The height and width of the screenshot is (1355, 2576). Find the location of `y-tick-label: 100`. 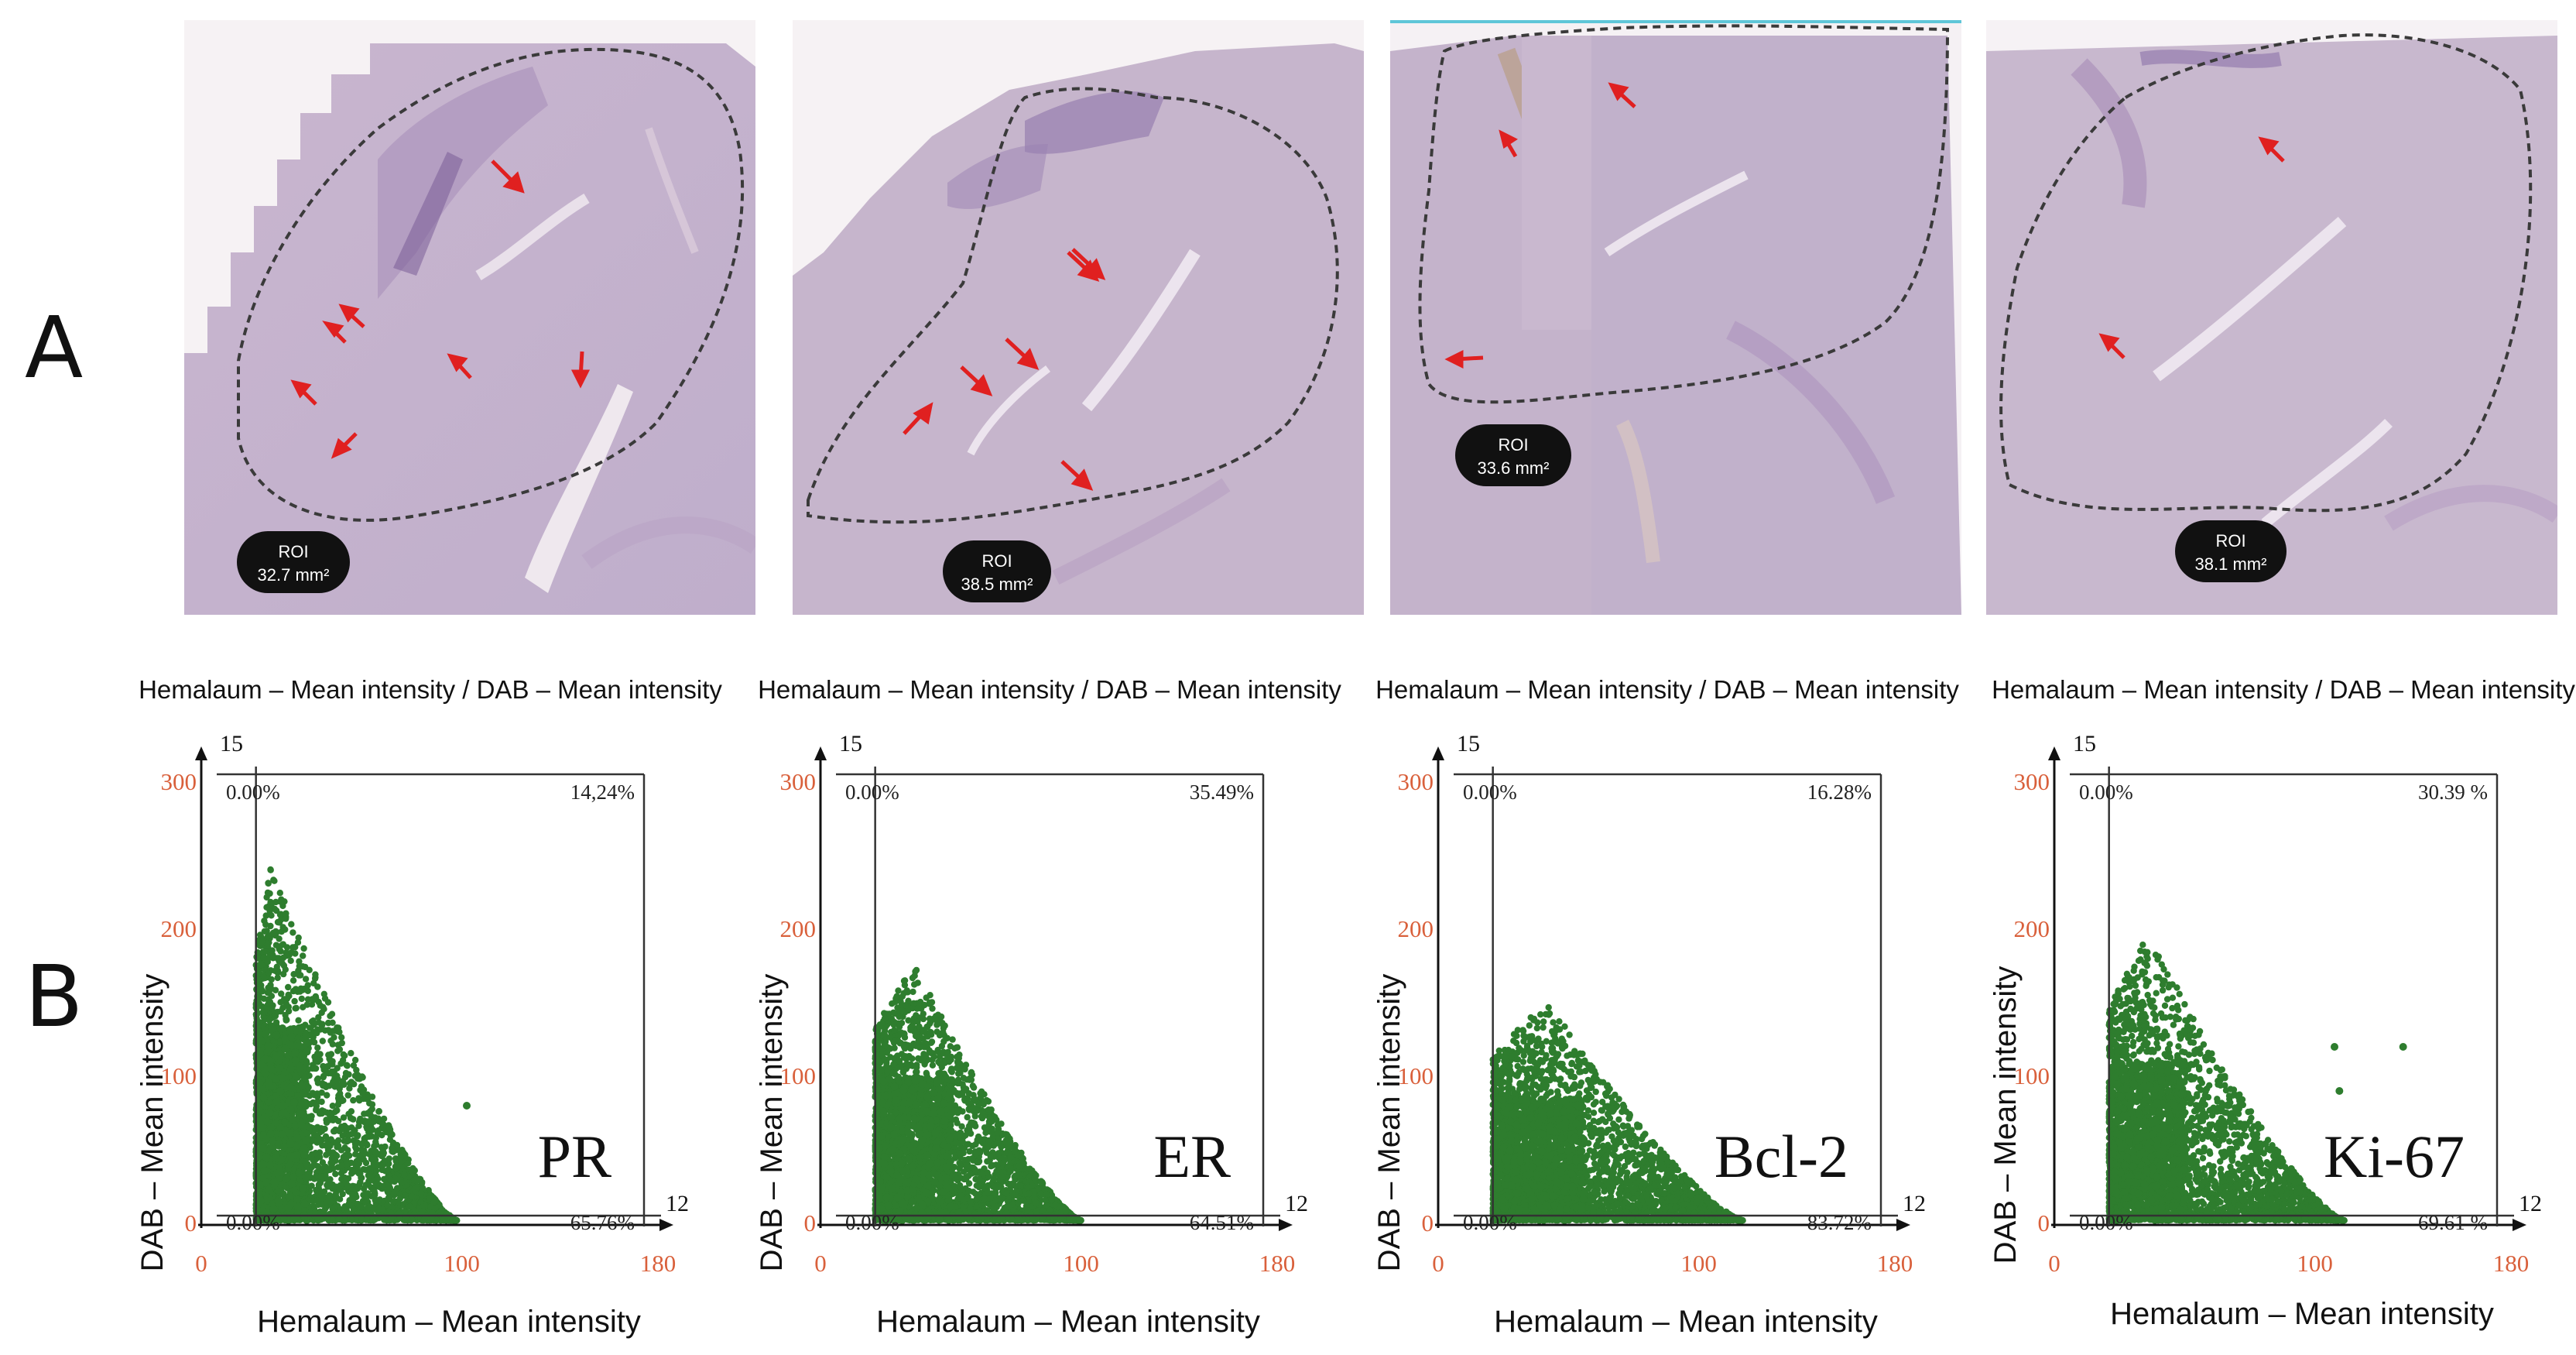

y-tick-label: 100 is located at coordinates (179, 1075).